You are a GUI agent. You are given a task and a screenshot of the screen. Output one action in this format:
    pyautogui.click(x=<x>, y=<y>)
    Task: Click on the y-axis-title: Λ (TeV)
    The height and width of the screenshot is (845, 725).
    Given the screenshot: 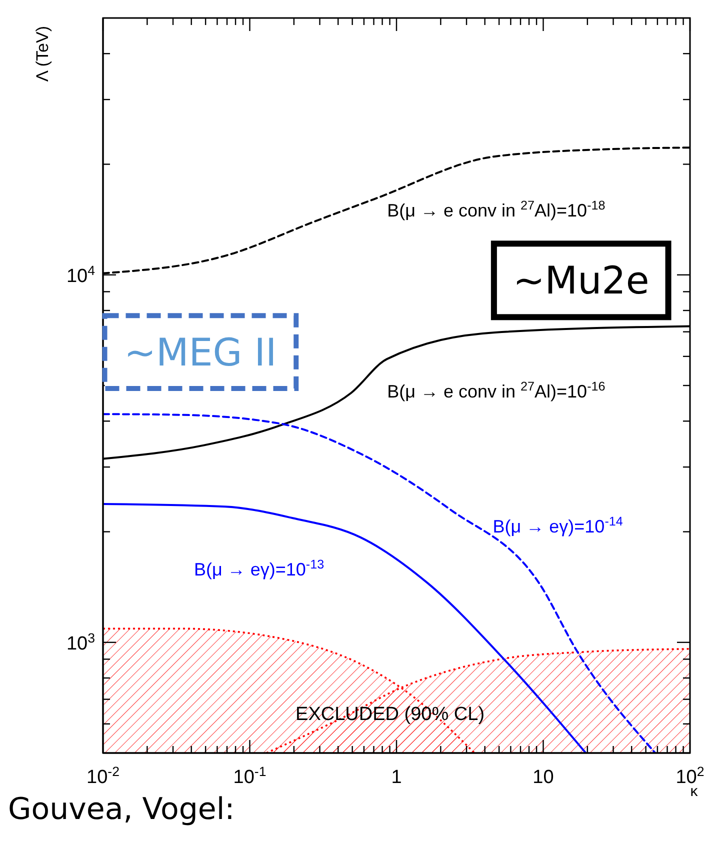 What is the action you would take?
    pyautogui.click(x=42, y=54)
    